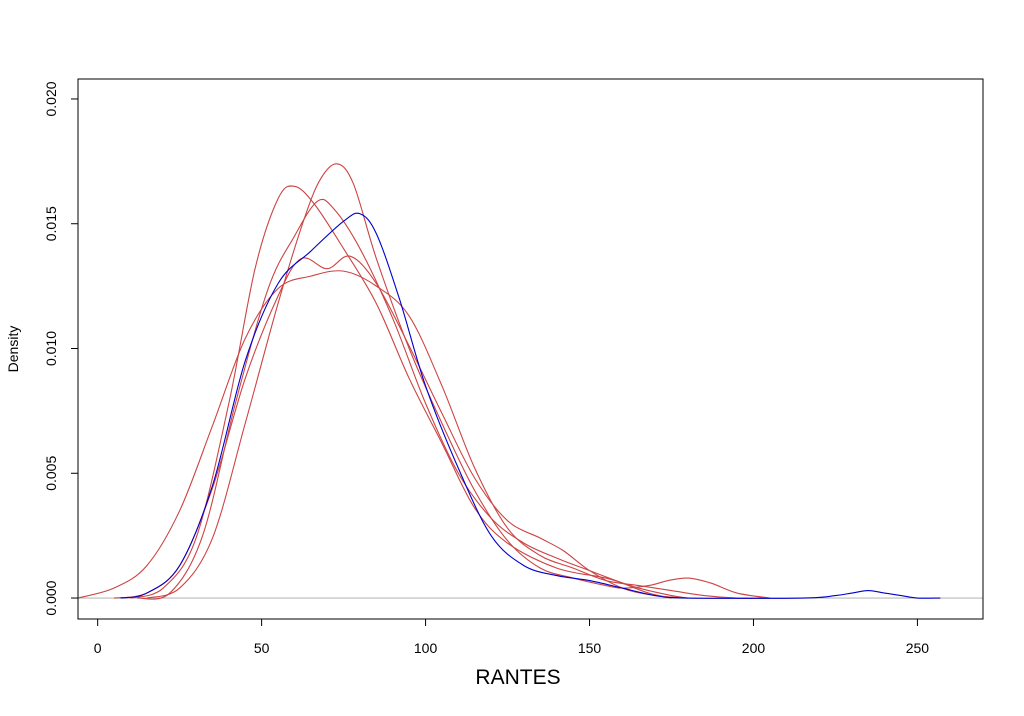 This screenshot has height=716, width=1024. Describe the element at coordinates (51, 98) in the screenshot. I see `y-tick-label: 0.020` at that location.